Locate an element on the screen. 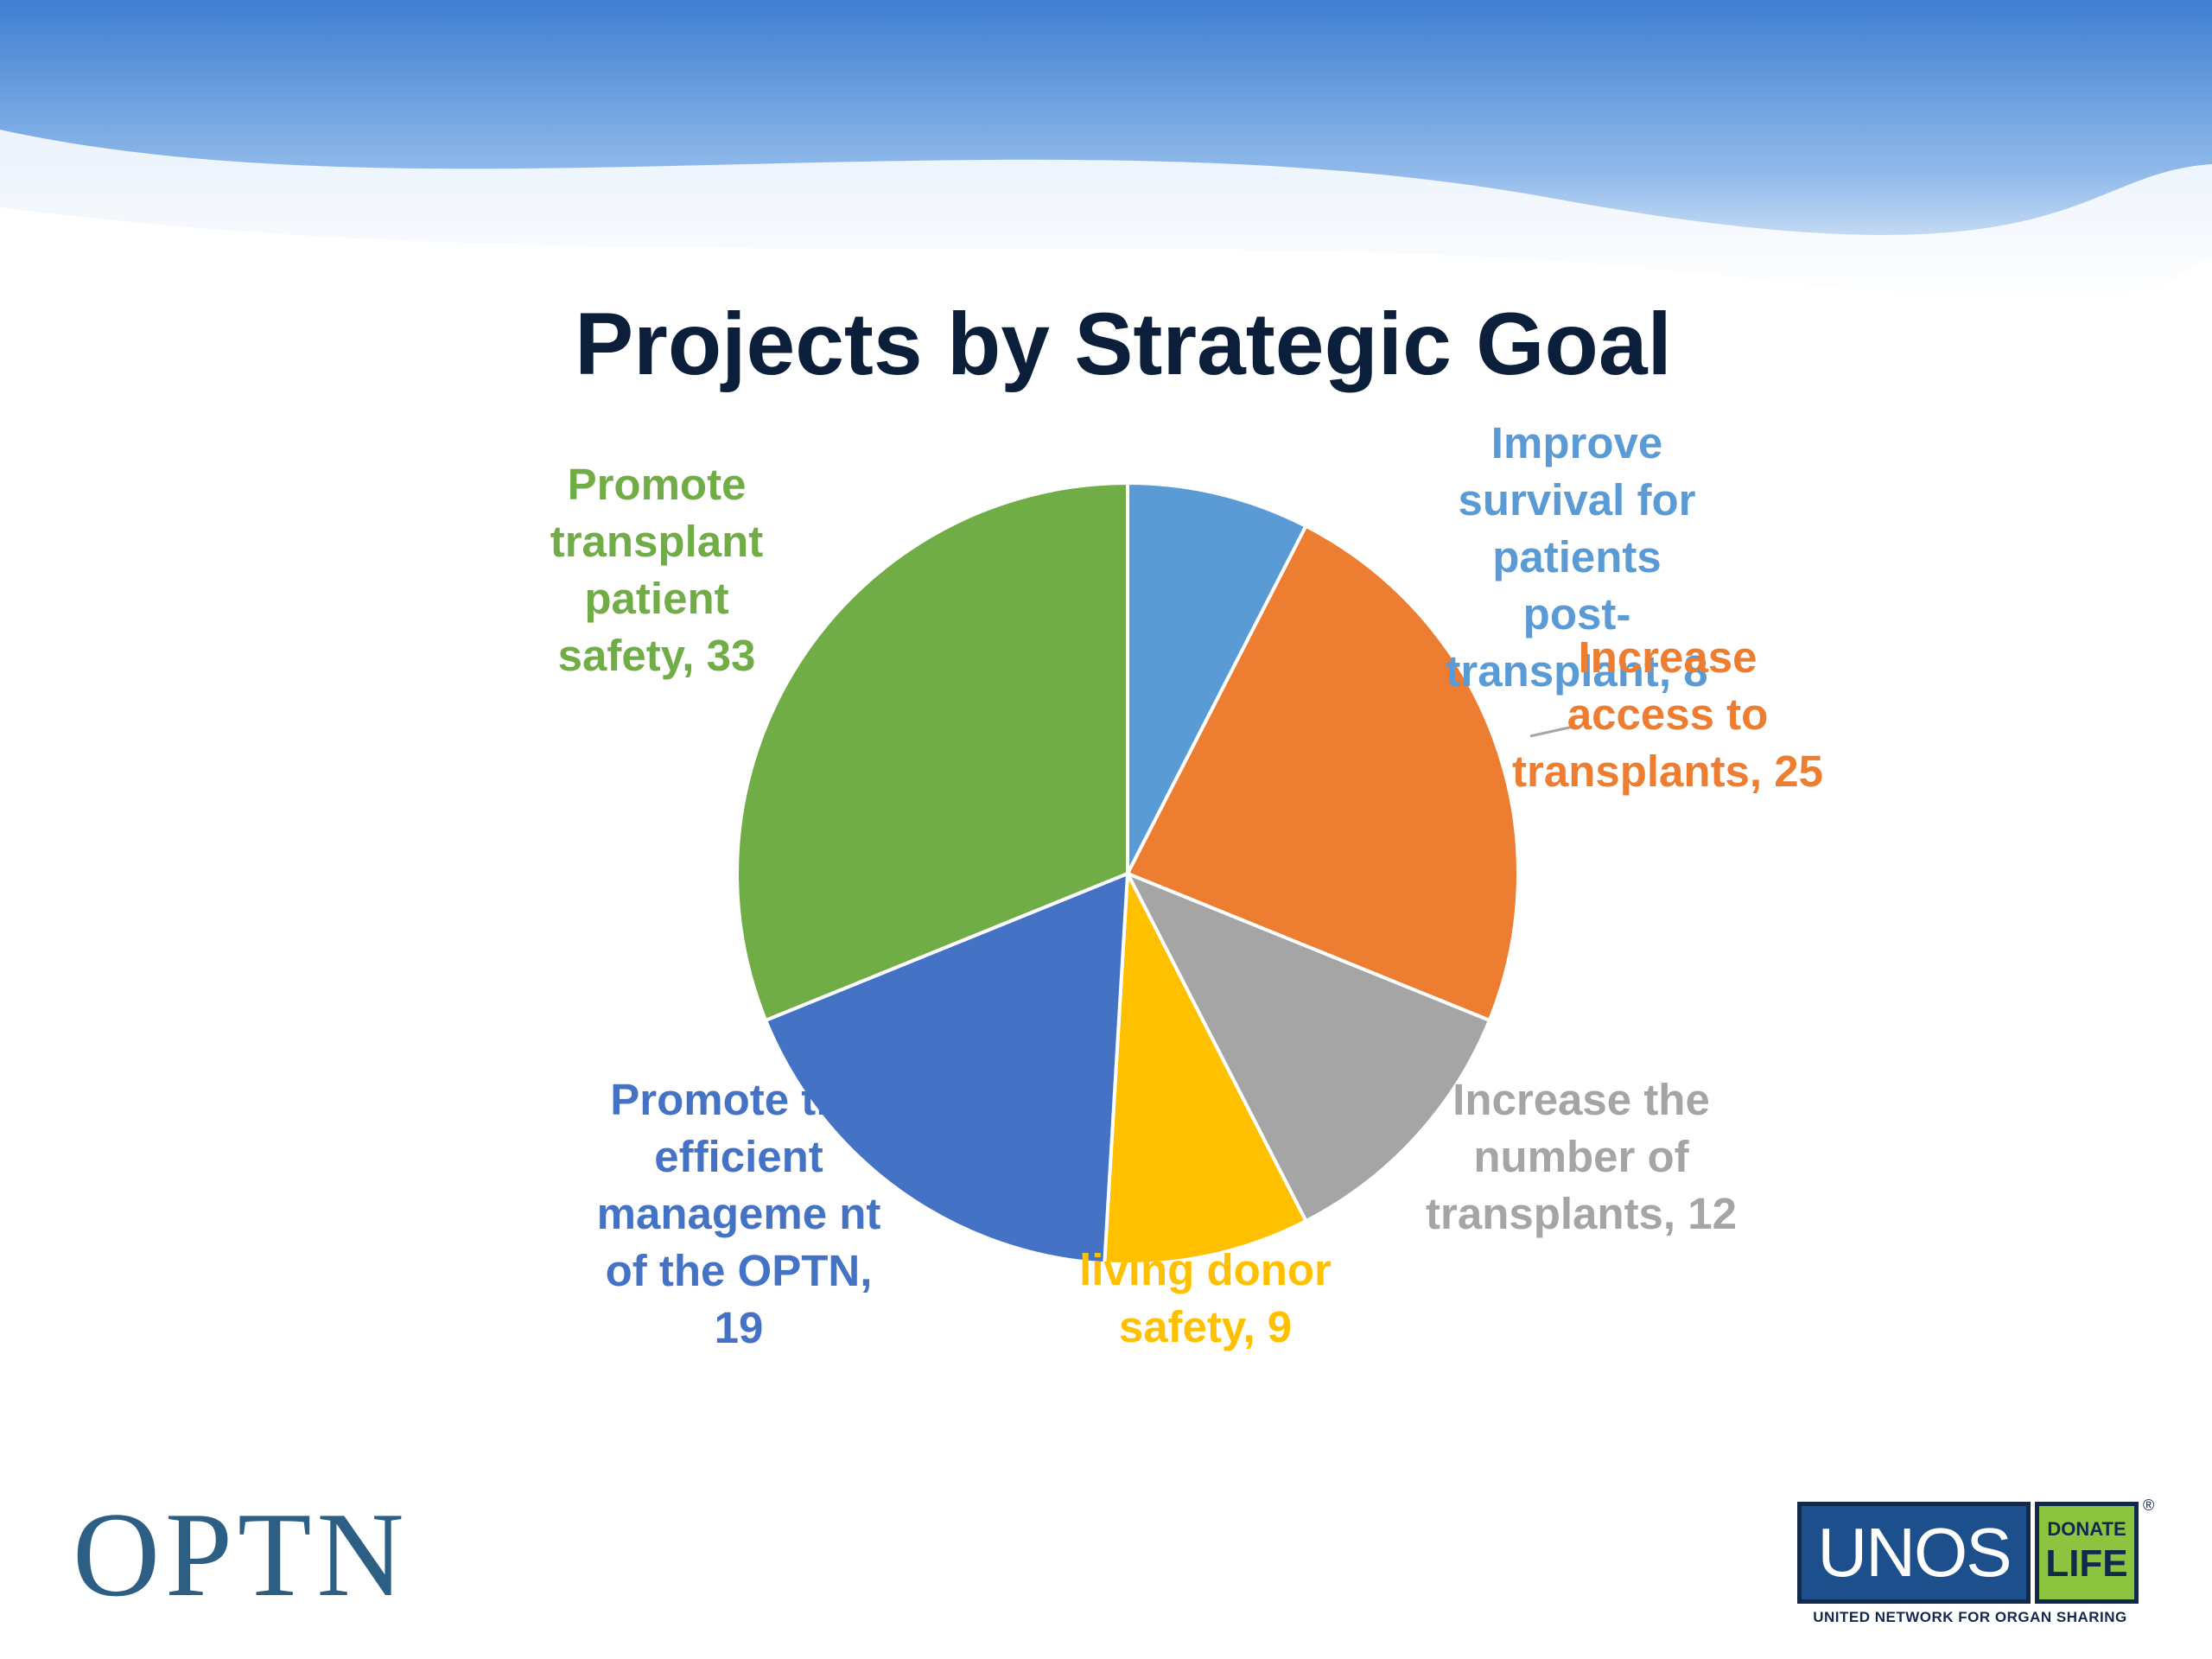  donate-life-badge: DONATE LIFE is located at coordinates (2087, 1553).